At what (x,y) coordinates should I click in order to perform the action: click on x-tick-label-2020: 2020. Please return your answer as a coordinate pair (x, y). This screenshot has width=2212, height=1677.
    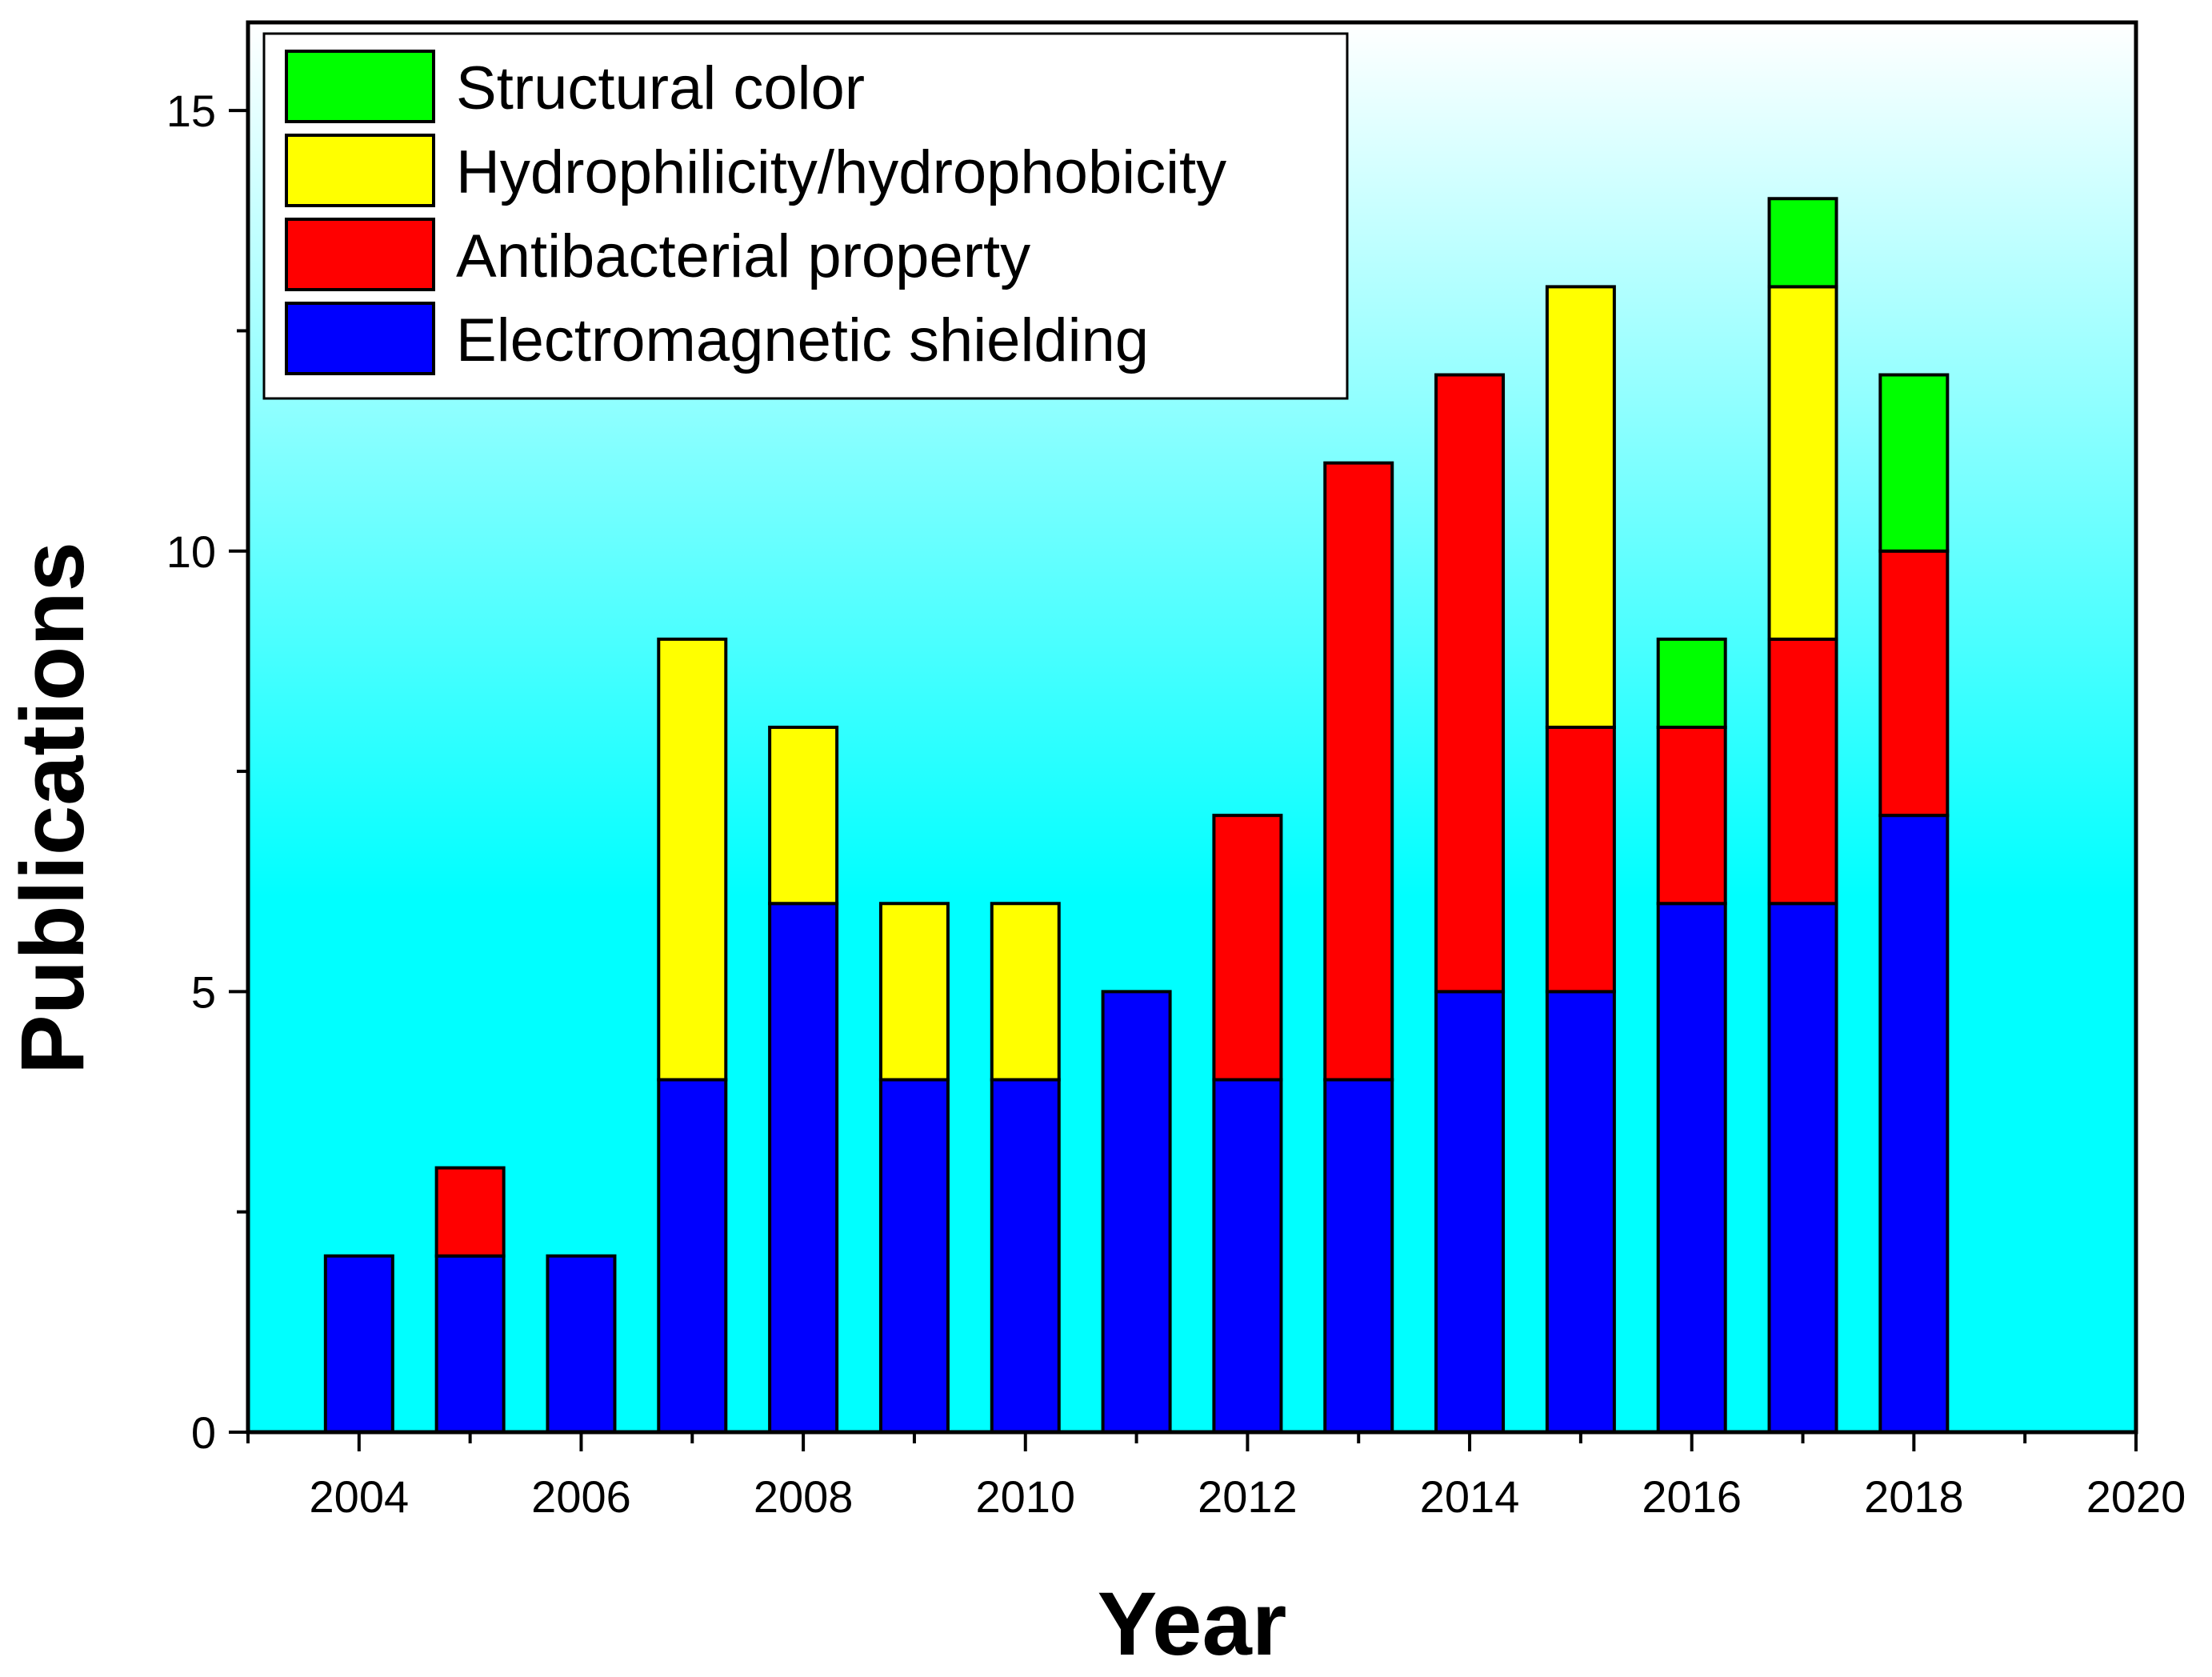
    Looking at the image, I should click on (2136, 1496).